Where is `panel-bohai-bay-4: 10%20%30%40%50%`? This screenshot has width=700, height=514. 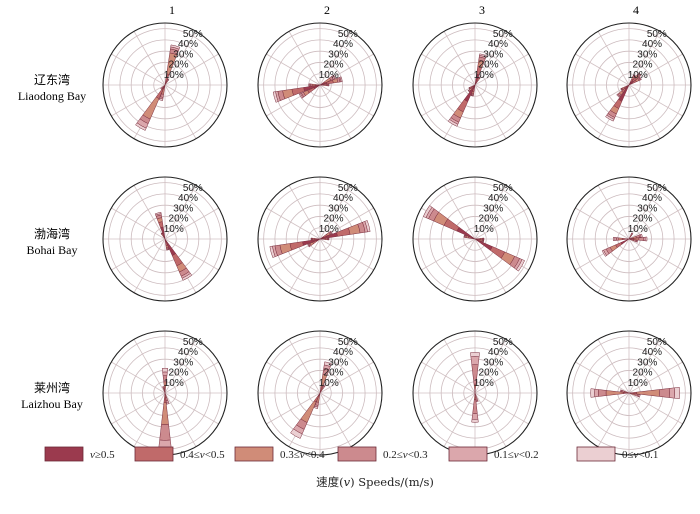 panel-bohai-bay-4: 10%20%30%40%50% is located at coordinates (629, 239).